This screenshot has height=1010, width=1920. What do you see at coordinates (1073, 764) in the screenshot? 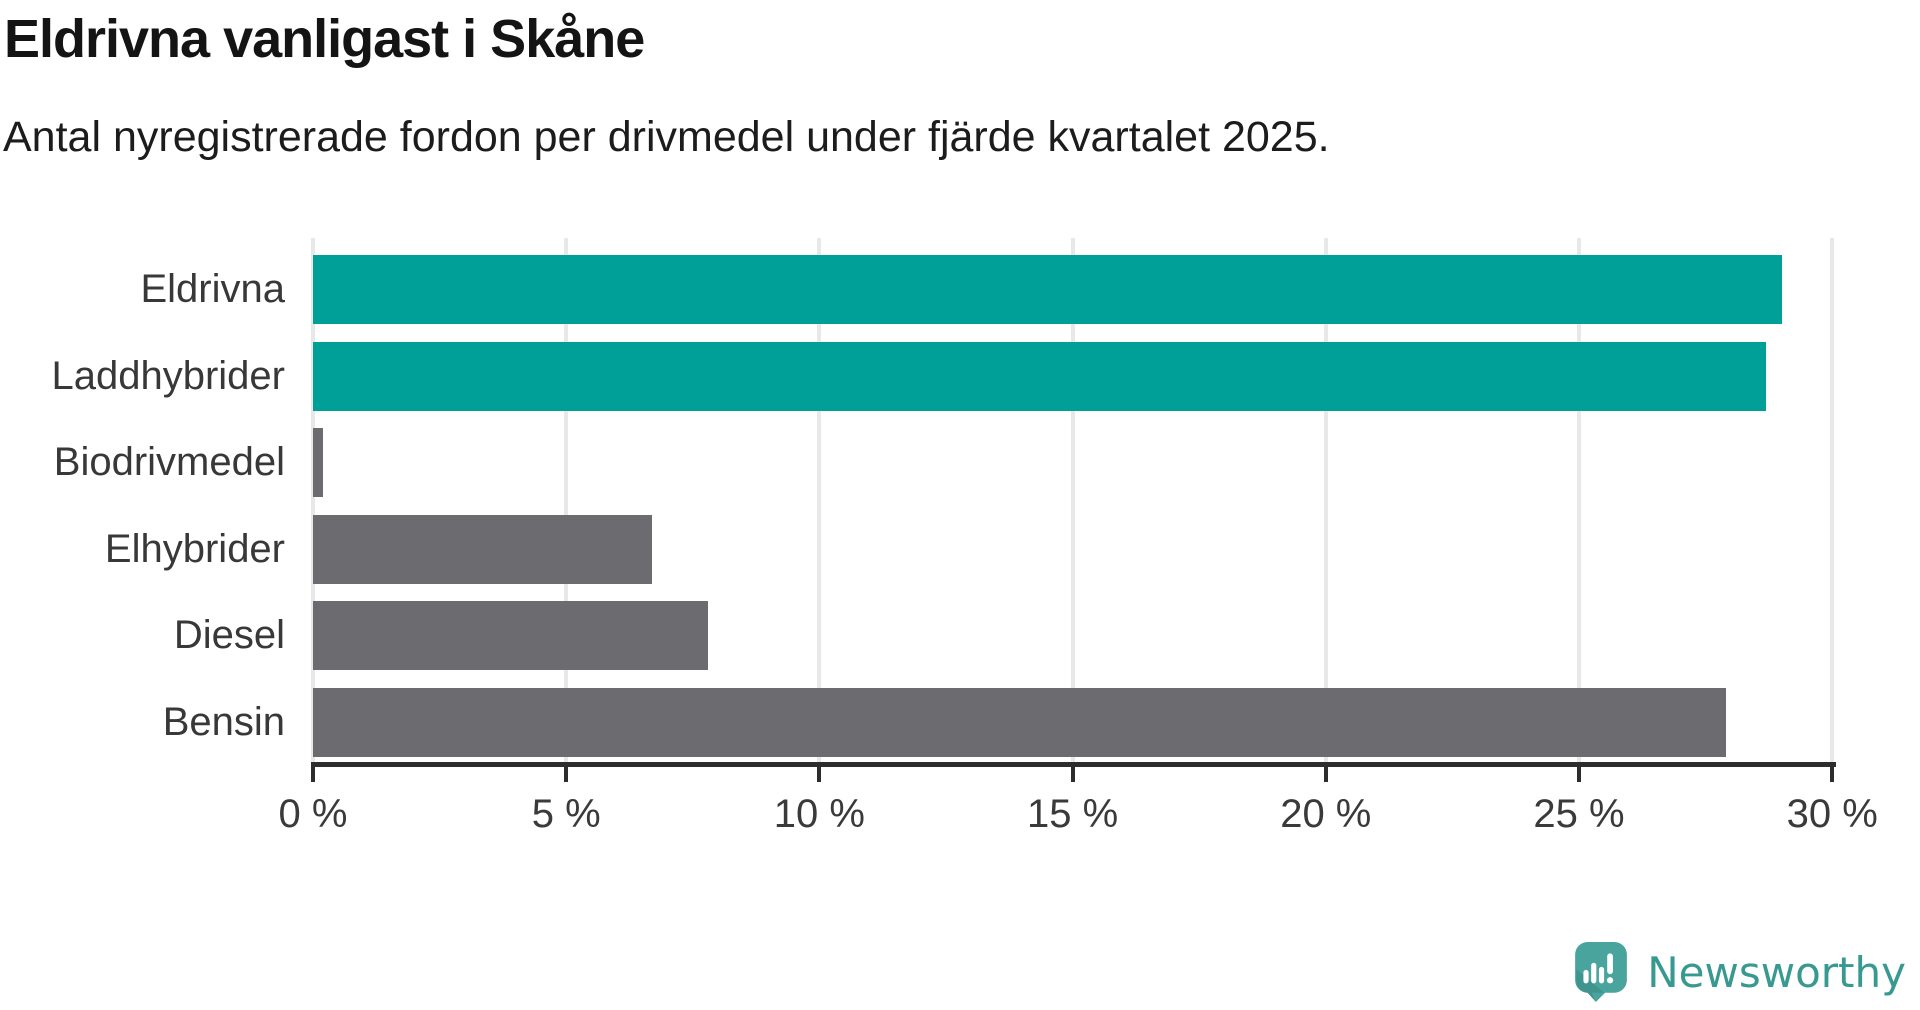
I see `x-axis-line` at bounding box center [1073, 764].